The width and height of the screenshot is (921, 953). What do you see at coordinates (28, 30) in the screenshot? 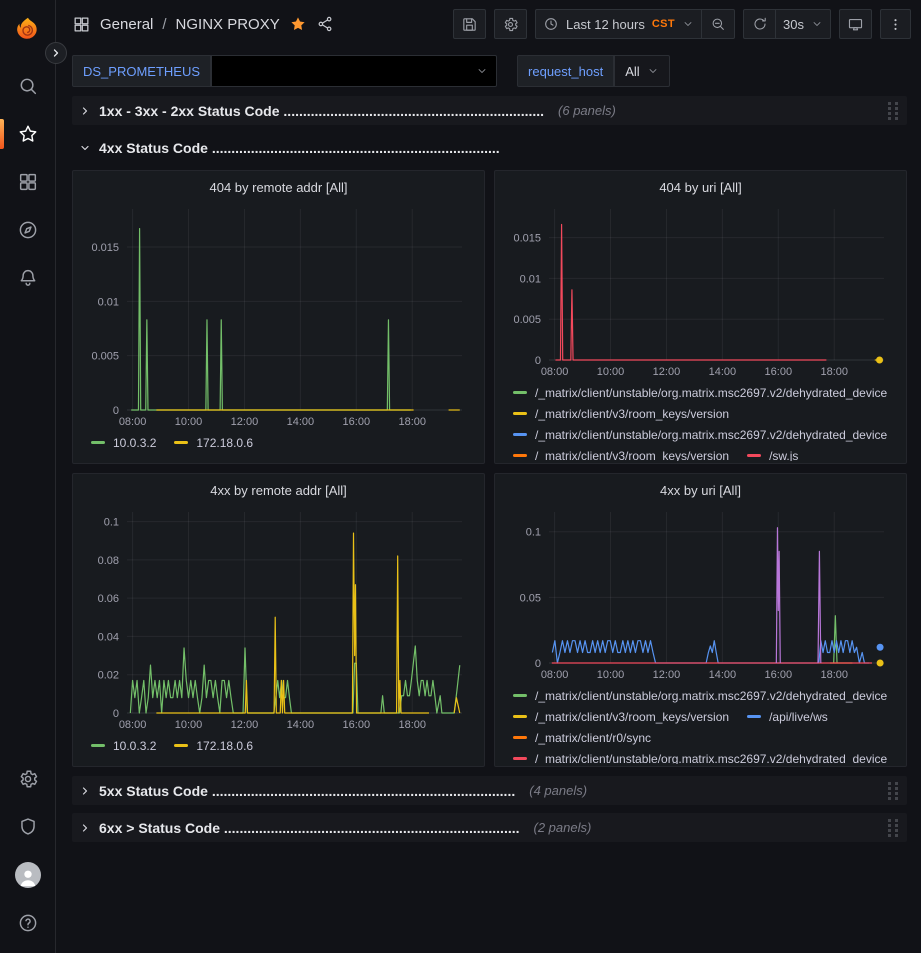
I see `grafana-logo` at bounding box center [28, 30].